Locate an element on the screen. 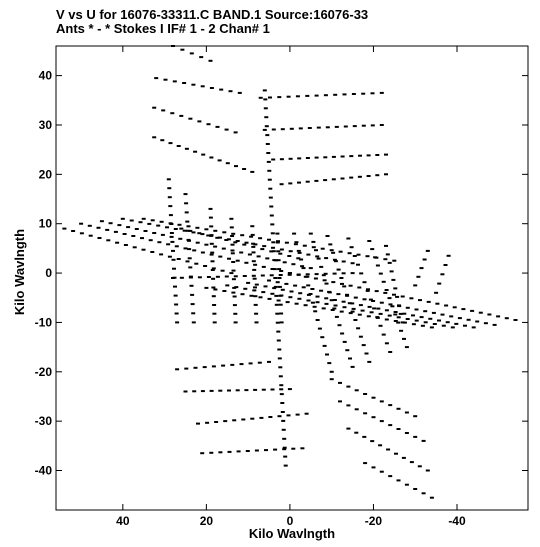 The image size is (540, 547). y-axis-label: Kilo Wavlngth is located at coordinates (19, 272).